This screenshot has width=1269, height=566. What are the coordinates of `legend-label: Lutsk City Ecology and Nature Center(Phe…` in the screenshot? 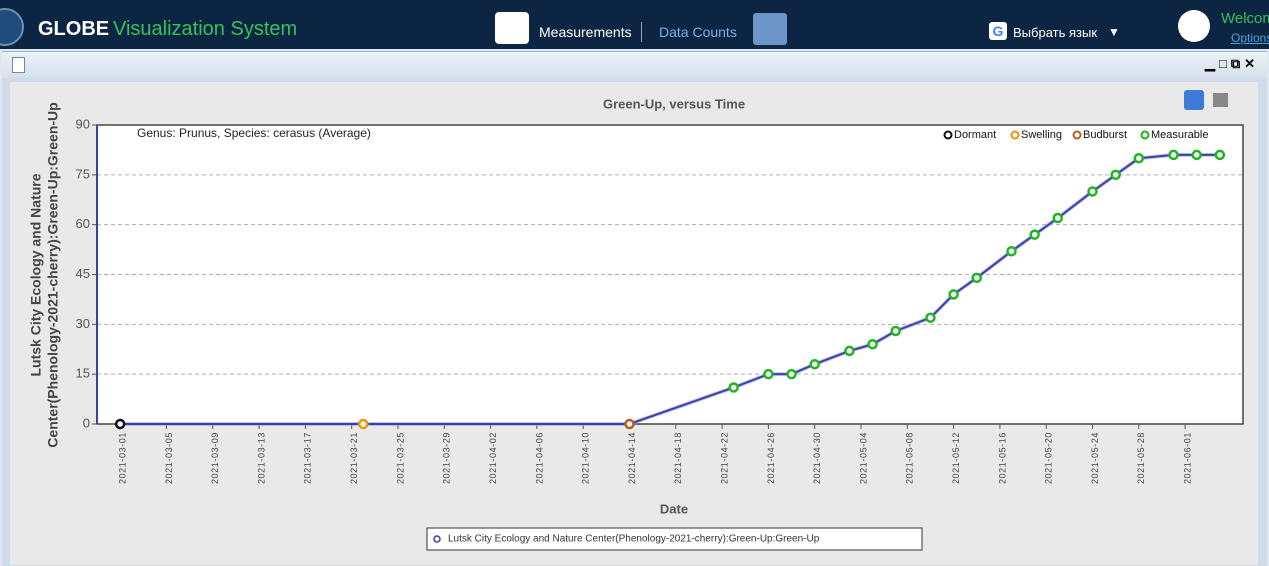 It's located at (634, 539).